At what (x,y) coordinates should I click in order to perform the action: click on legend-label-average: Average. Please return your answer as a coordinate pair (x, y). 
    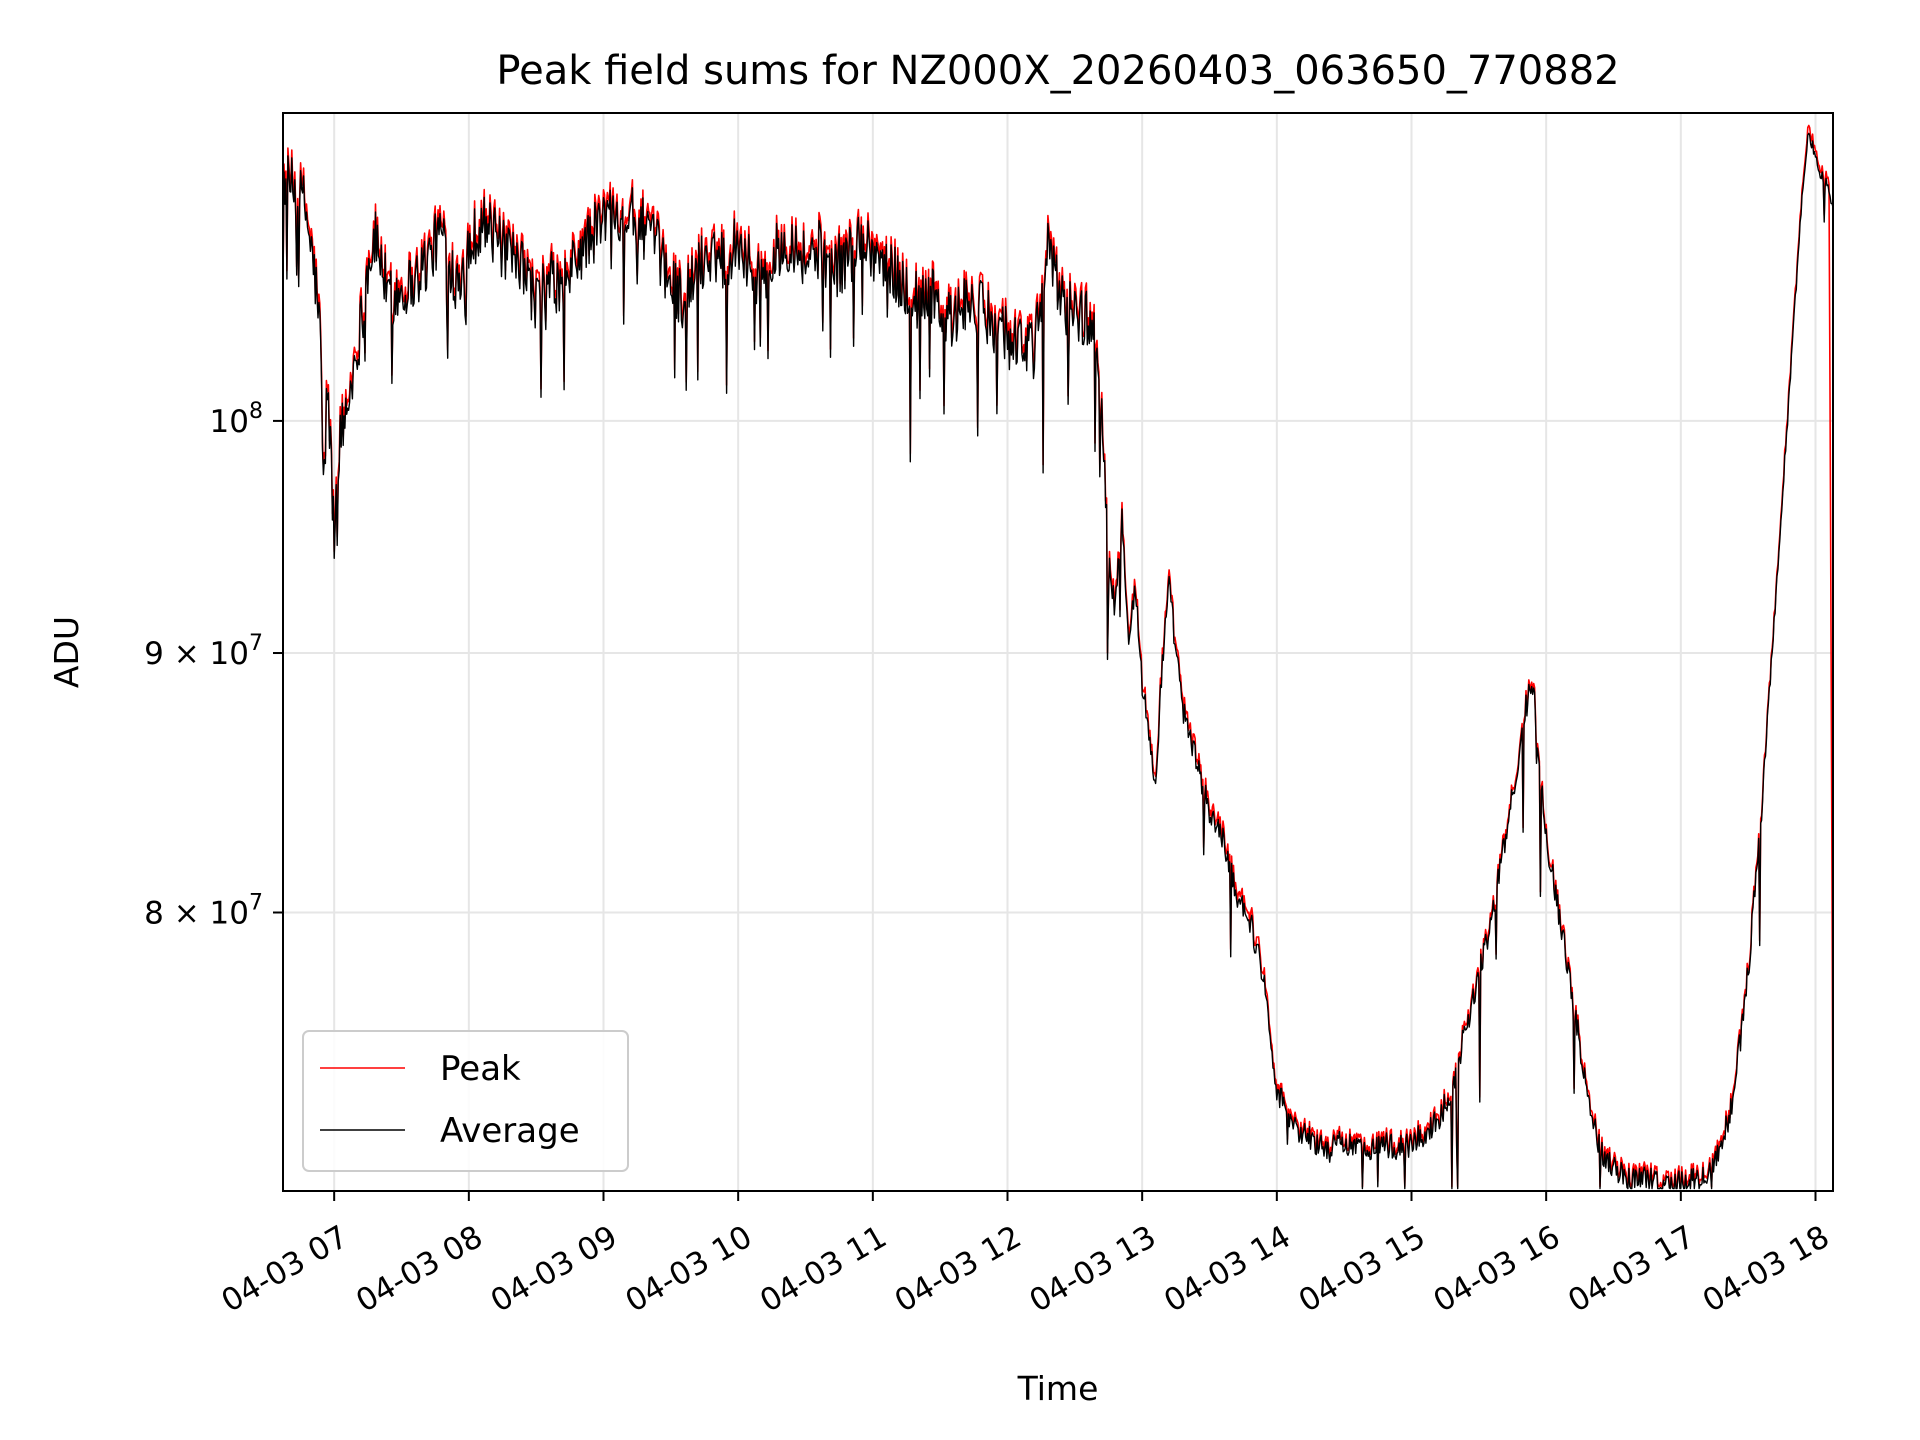
    Looking at the image, I should click on (510, 1131).